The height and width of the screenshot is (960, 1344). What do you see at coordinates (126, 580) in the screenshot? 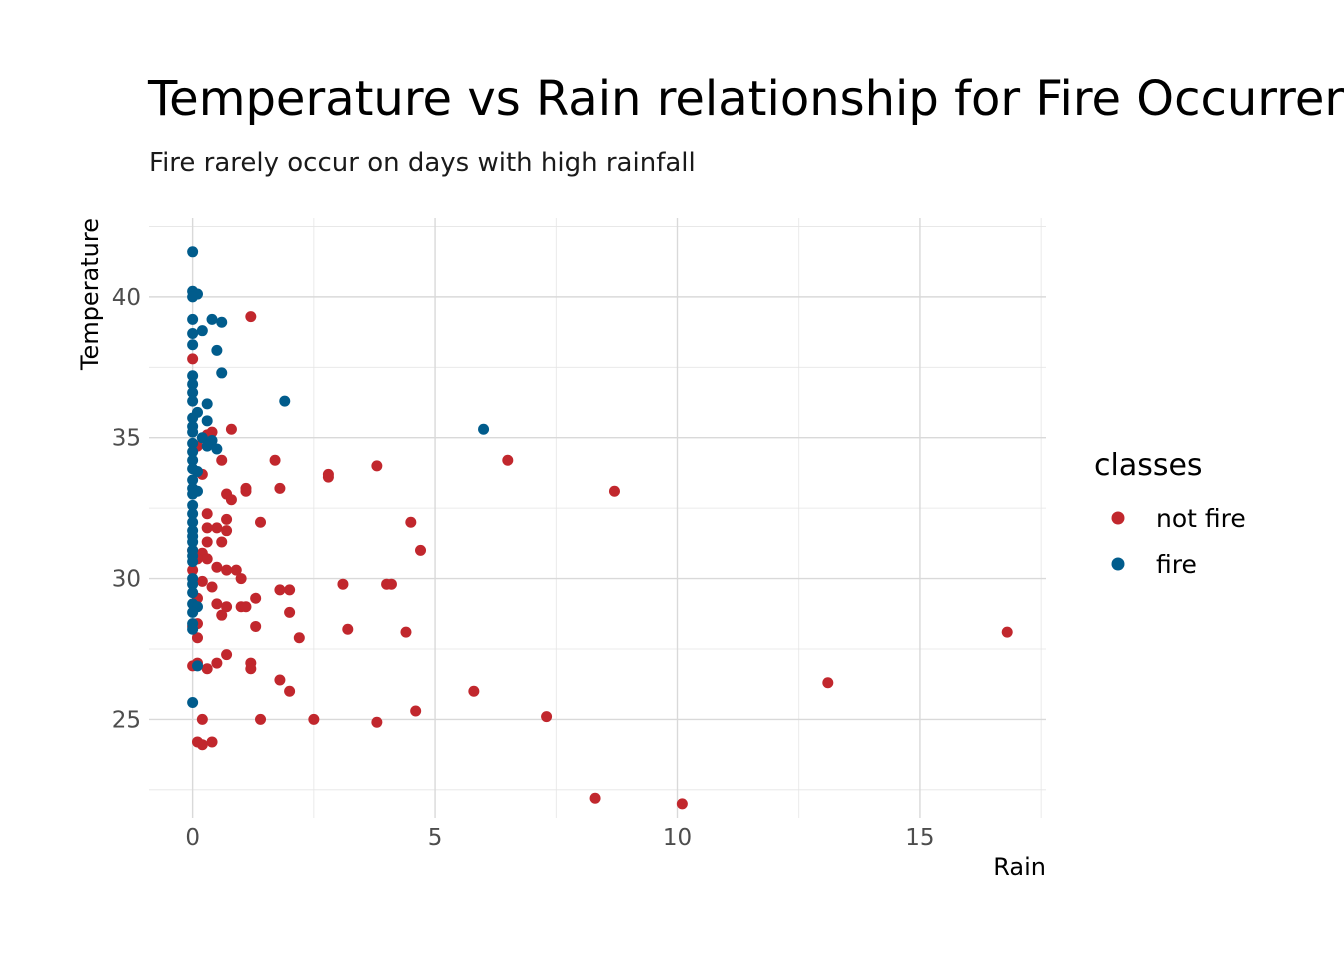
I see `y-tick-label: 30` at bounding box center [126, 580].